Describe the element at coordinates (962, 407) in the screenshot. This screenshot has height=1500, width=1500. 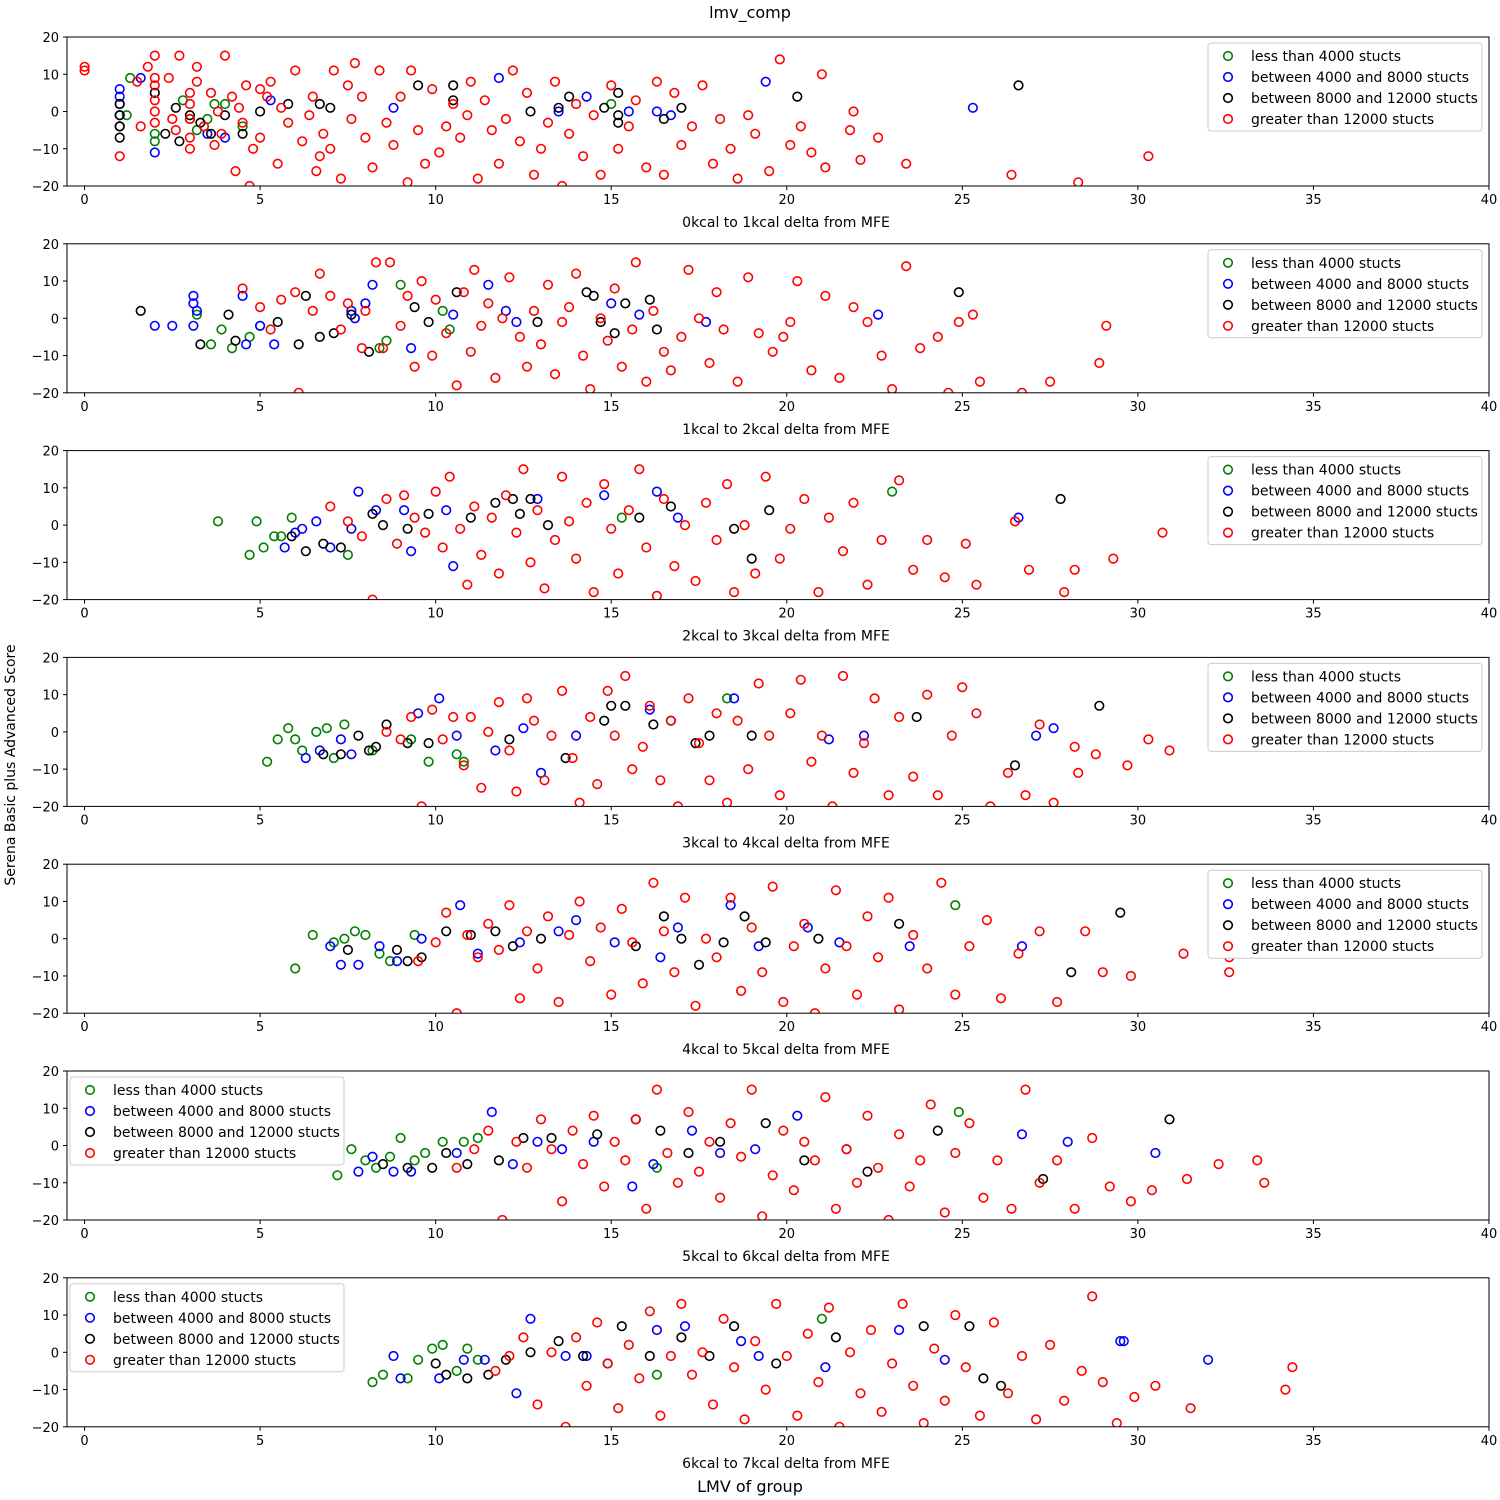
I see `x-tick-label: 25` at that location.